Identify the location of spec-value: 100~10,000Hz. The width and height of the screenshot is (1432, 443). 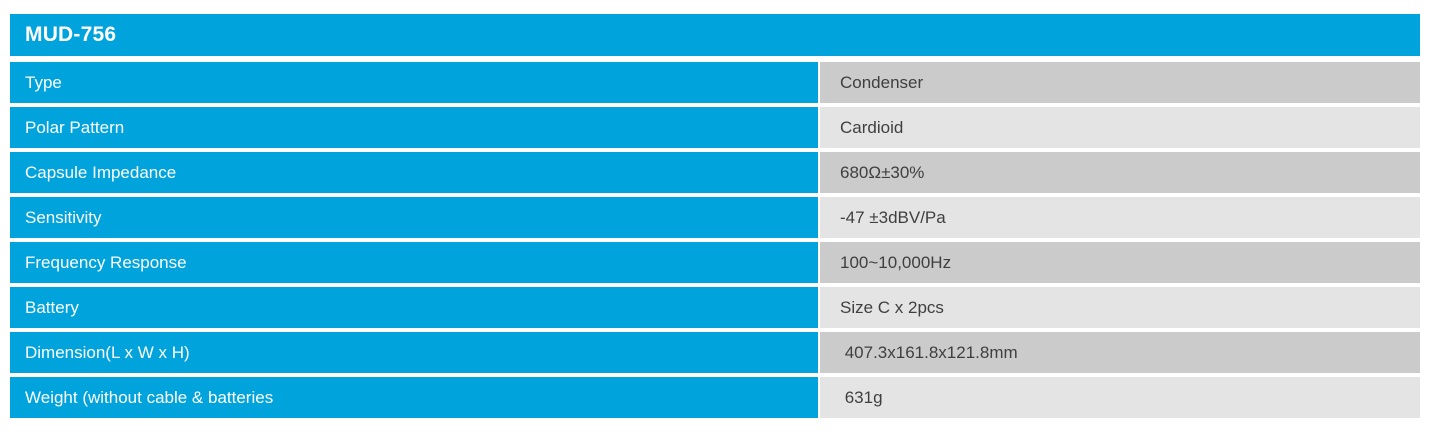
(896, 262).